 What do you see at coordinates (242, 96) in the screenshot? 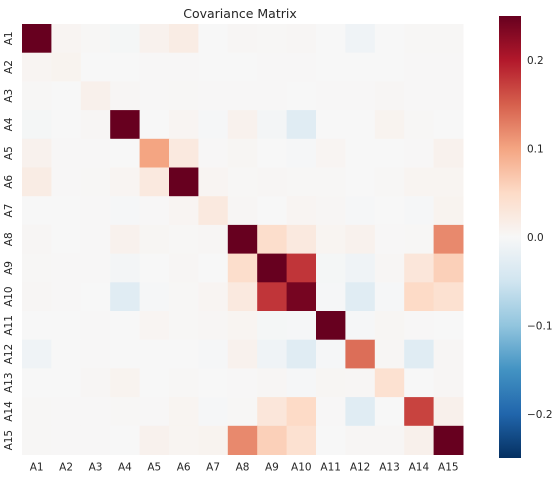
I see `heatmap-cell-A3-A8` at bounding box center [242, 96].